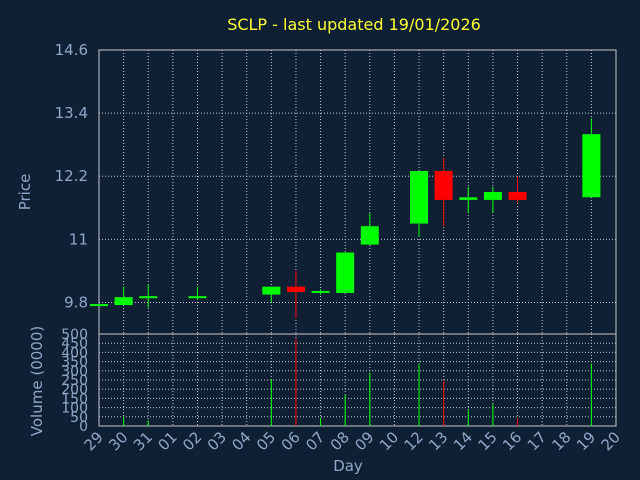 Image resolution: width=640 pixels, height=480 pixels. What do you see at coordinates (74, 372) in the screenshot?
I see `volume-tick-label: 300` at bounding box center [74, 372].